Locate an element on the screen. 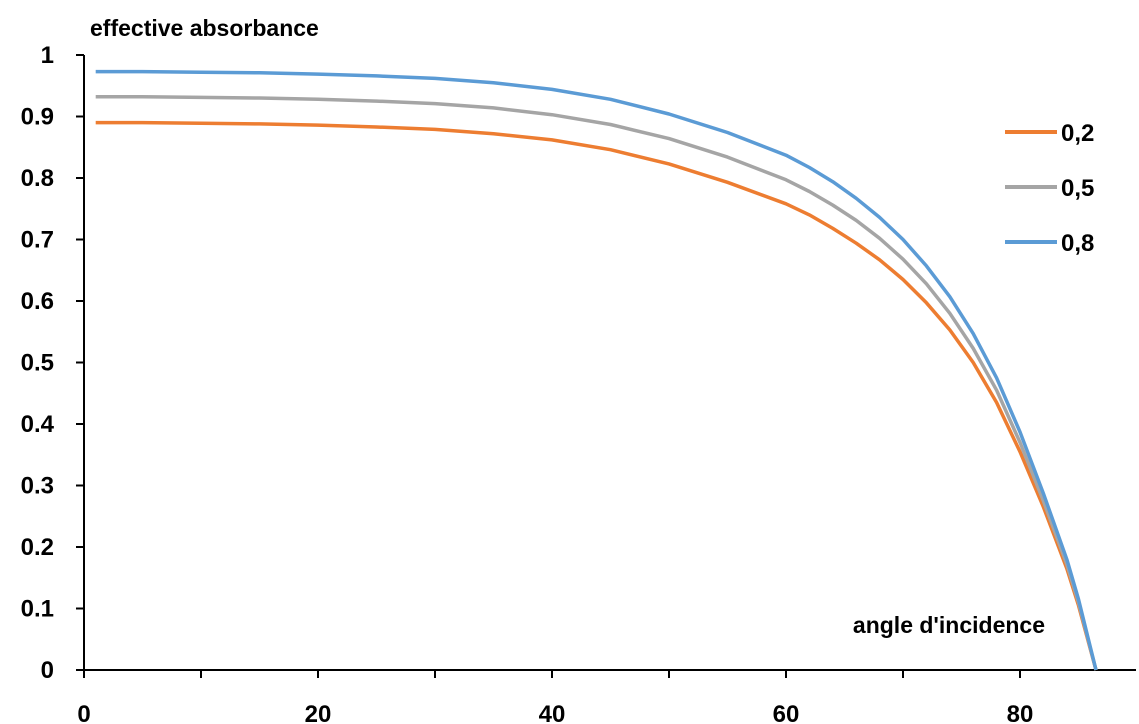 The height and width of the screenshot is (724, 1139). x-tick-label: 0 is located at coordinates (83, 712).